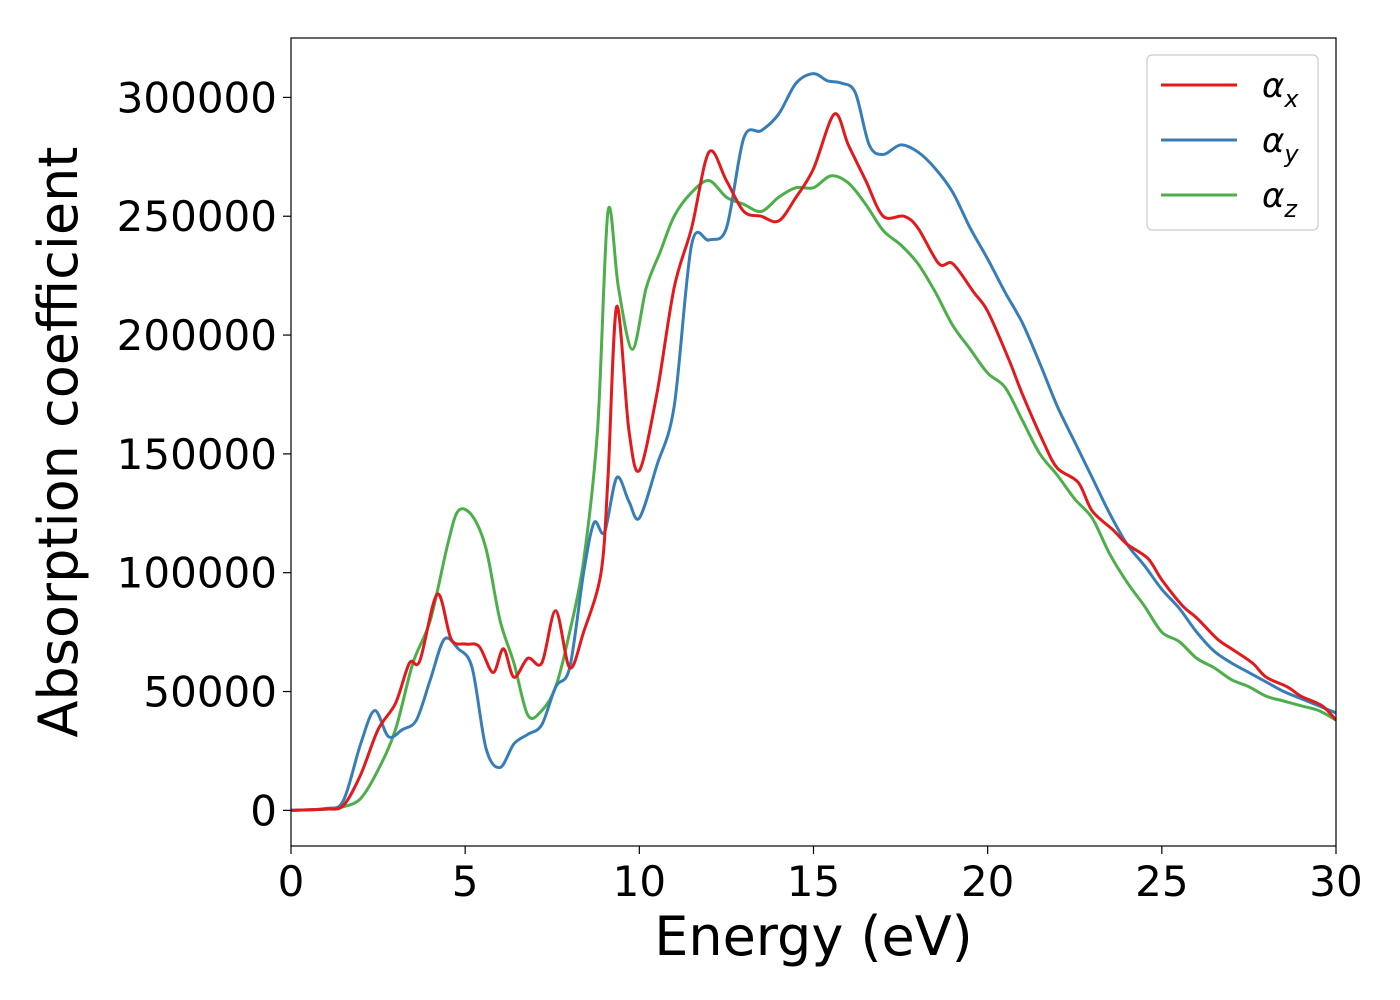  I want to click on legend-box, so click(1232, 142).